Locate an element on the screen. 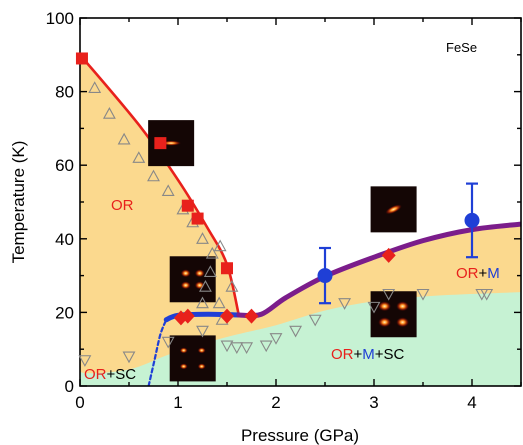 This screenshot has height=445, width=523. y-tick-label: 40 is located at coordinates (64, 239).